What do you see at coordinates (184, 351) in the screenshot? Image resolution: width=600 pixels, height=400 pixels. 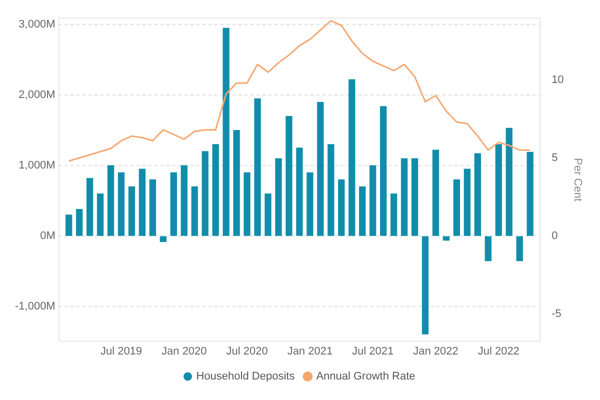 I see `x-tick-label: Jan 2020` at bounding box center [184, 351].